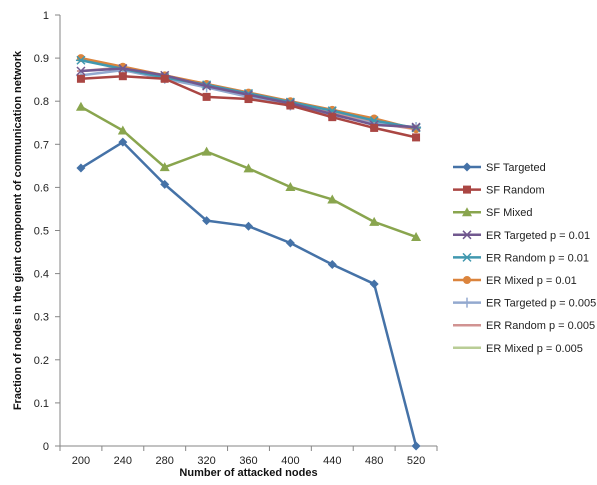 This screenshot has height=485, width=597. Describe the element at coordinates (41, 318) in the screenshot. I see `y-tick-label: 0.3` at that location.